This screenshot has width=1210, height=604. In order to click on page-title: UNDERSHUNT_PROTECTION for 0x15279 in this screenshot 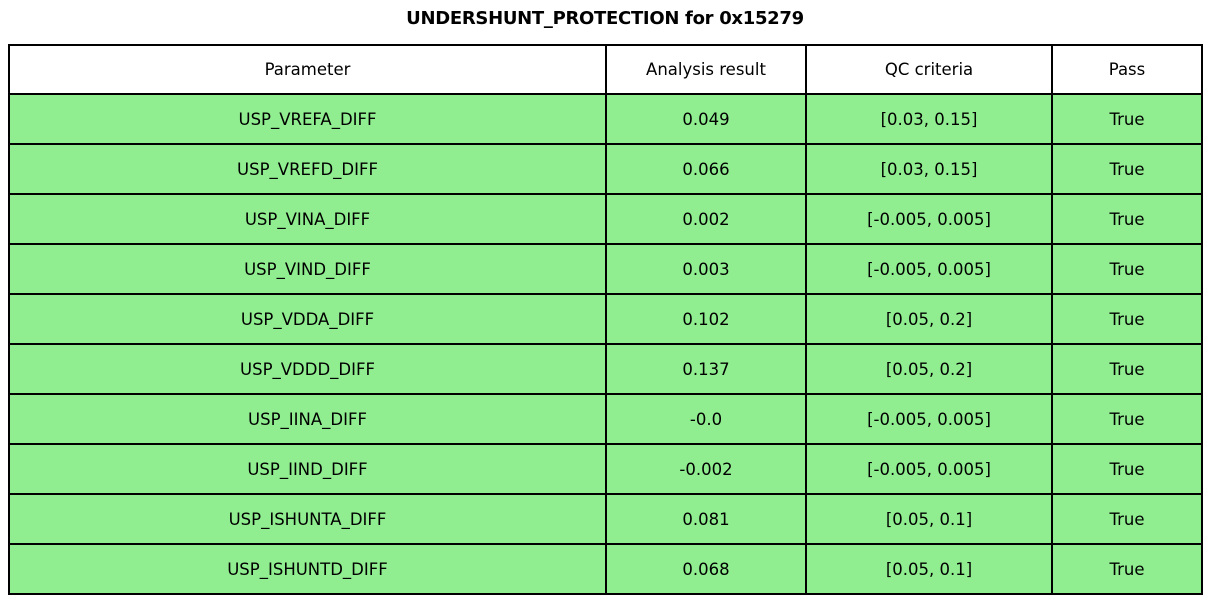, I will do `click(605, 18)`.